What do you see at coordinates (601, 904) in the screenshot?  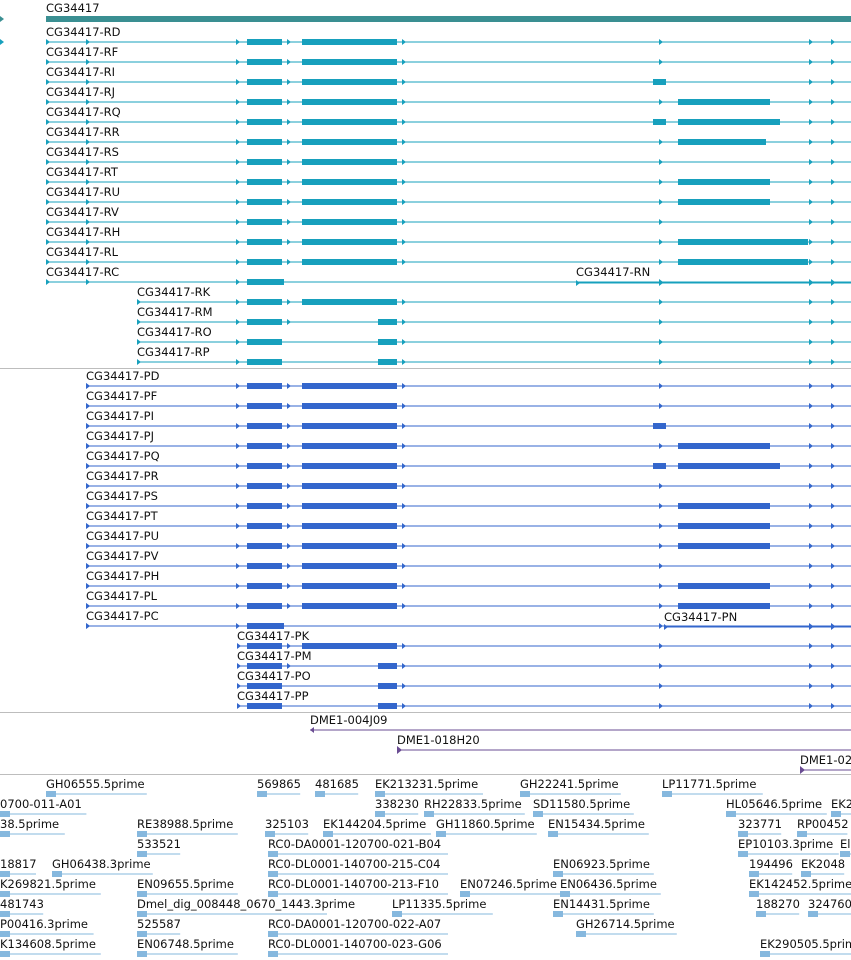 I see `est-label: EN14431.5prime` at bounding box center [601, 904].